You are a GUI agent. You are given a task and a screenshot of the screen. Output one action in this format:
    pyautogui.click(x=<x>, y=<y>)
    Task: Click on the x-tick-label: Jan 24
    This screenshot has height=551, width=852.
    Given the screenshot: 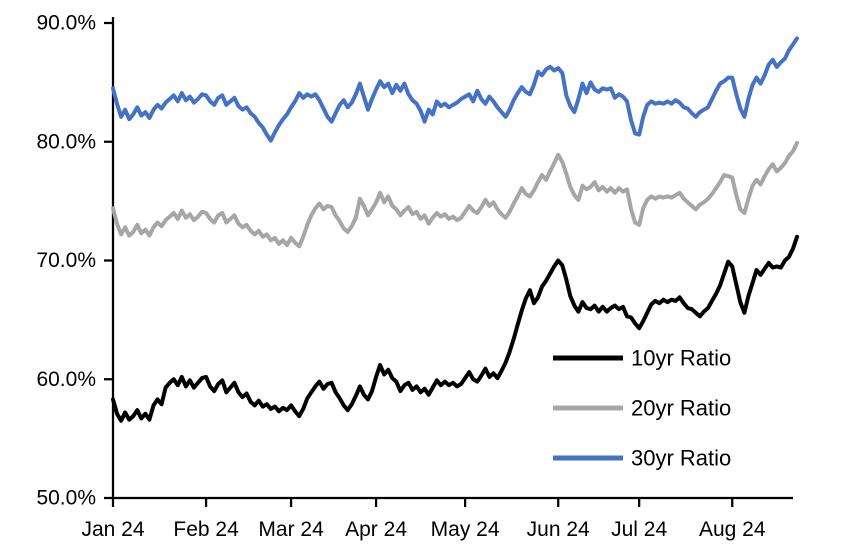 What is the action you would take?
    pyautogui.click(x=112, y=529)
    